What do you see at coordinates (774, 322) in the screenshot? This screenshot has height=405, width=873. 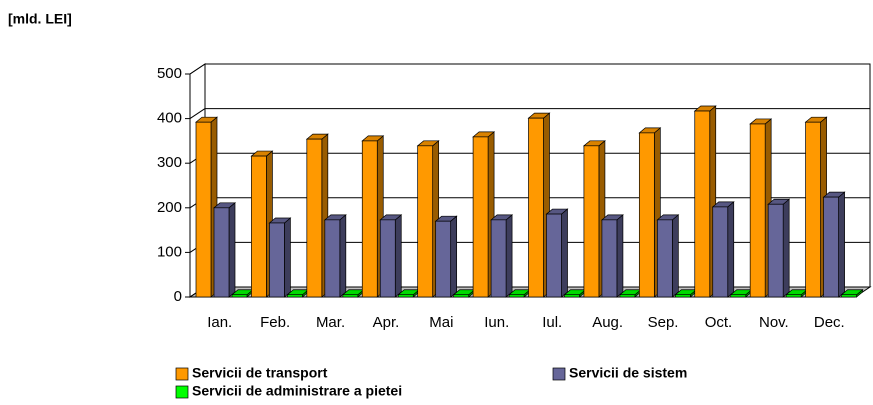 I see `x-tick-label: Nov.` at bounding box center [774, 322].